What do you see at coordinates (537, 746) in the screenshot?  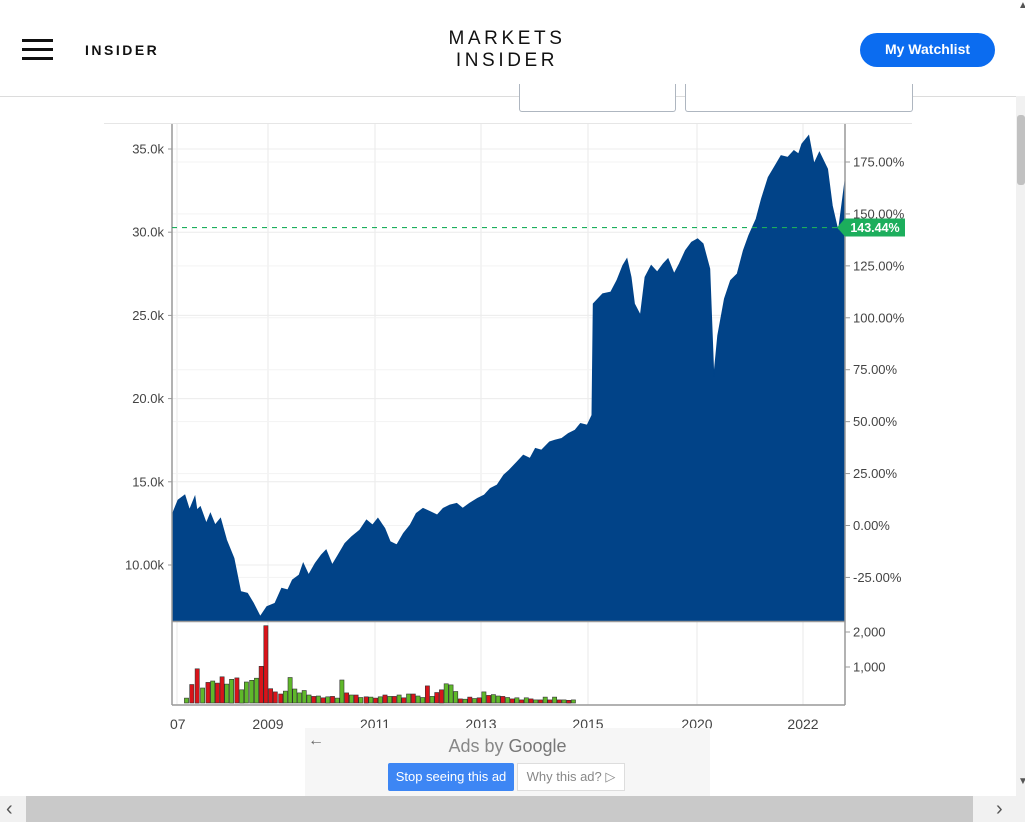 I see `google-text: Google` at bounding box center [537, 746].